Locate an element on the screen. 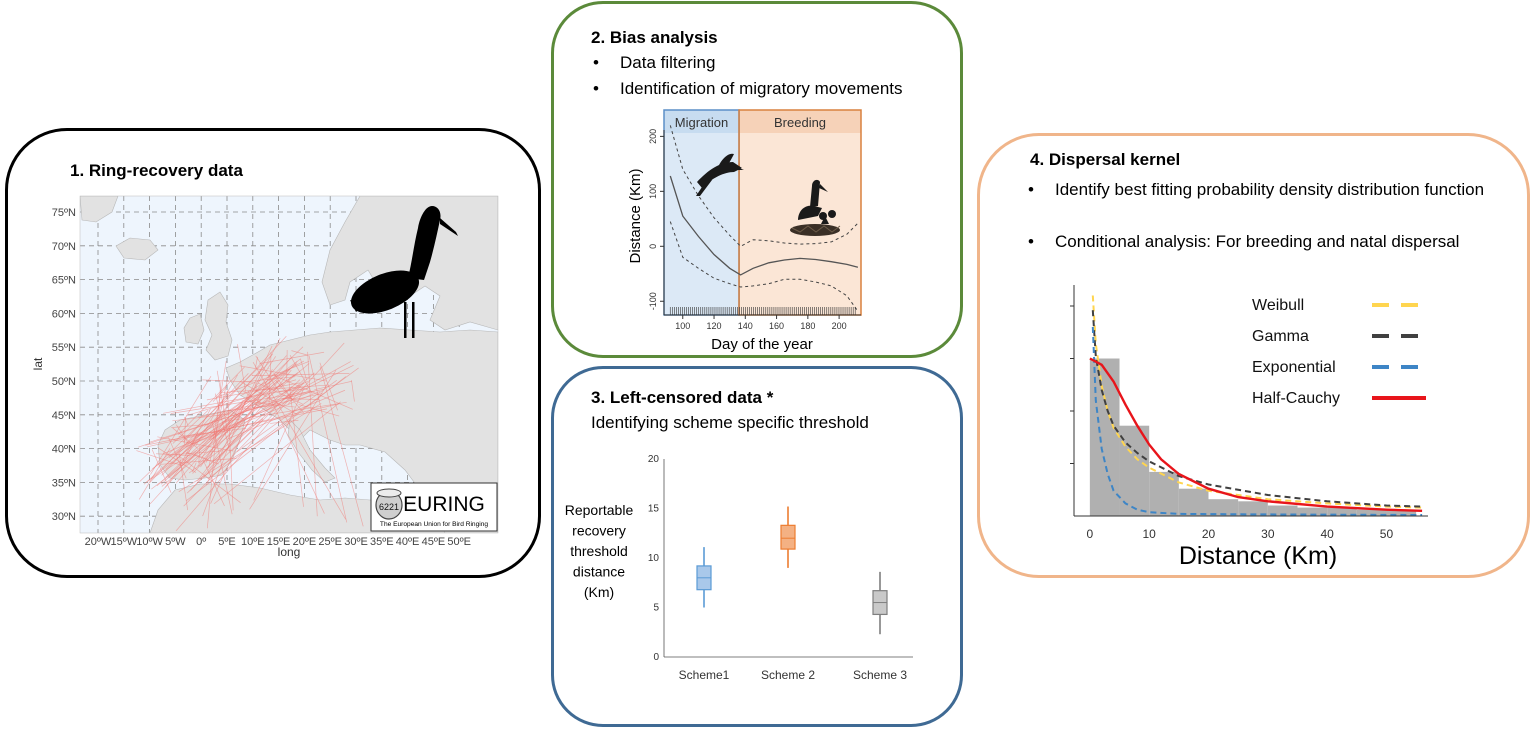 The height and width of the screenshot is (733, 1533). box-y-tick-label: 5 is located at coordinates (656, 608).